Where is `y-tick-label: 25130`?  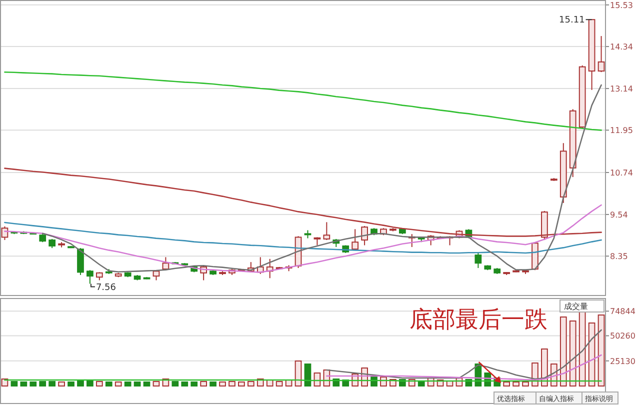 y-tick-label: 25130 is located at coordinates (623, 361).